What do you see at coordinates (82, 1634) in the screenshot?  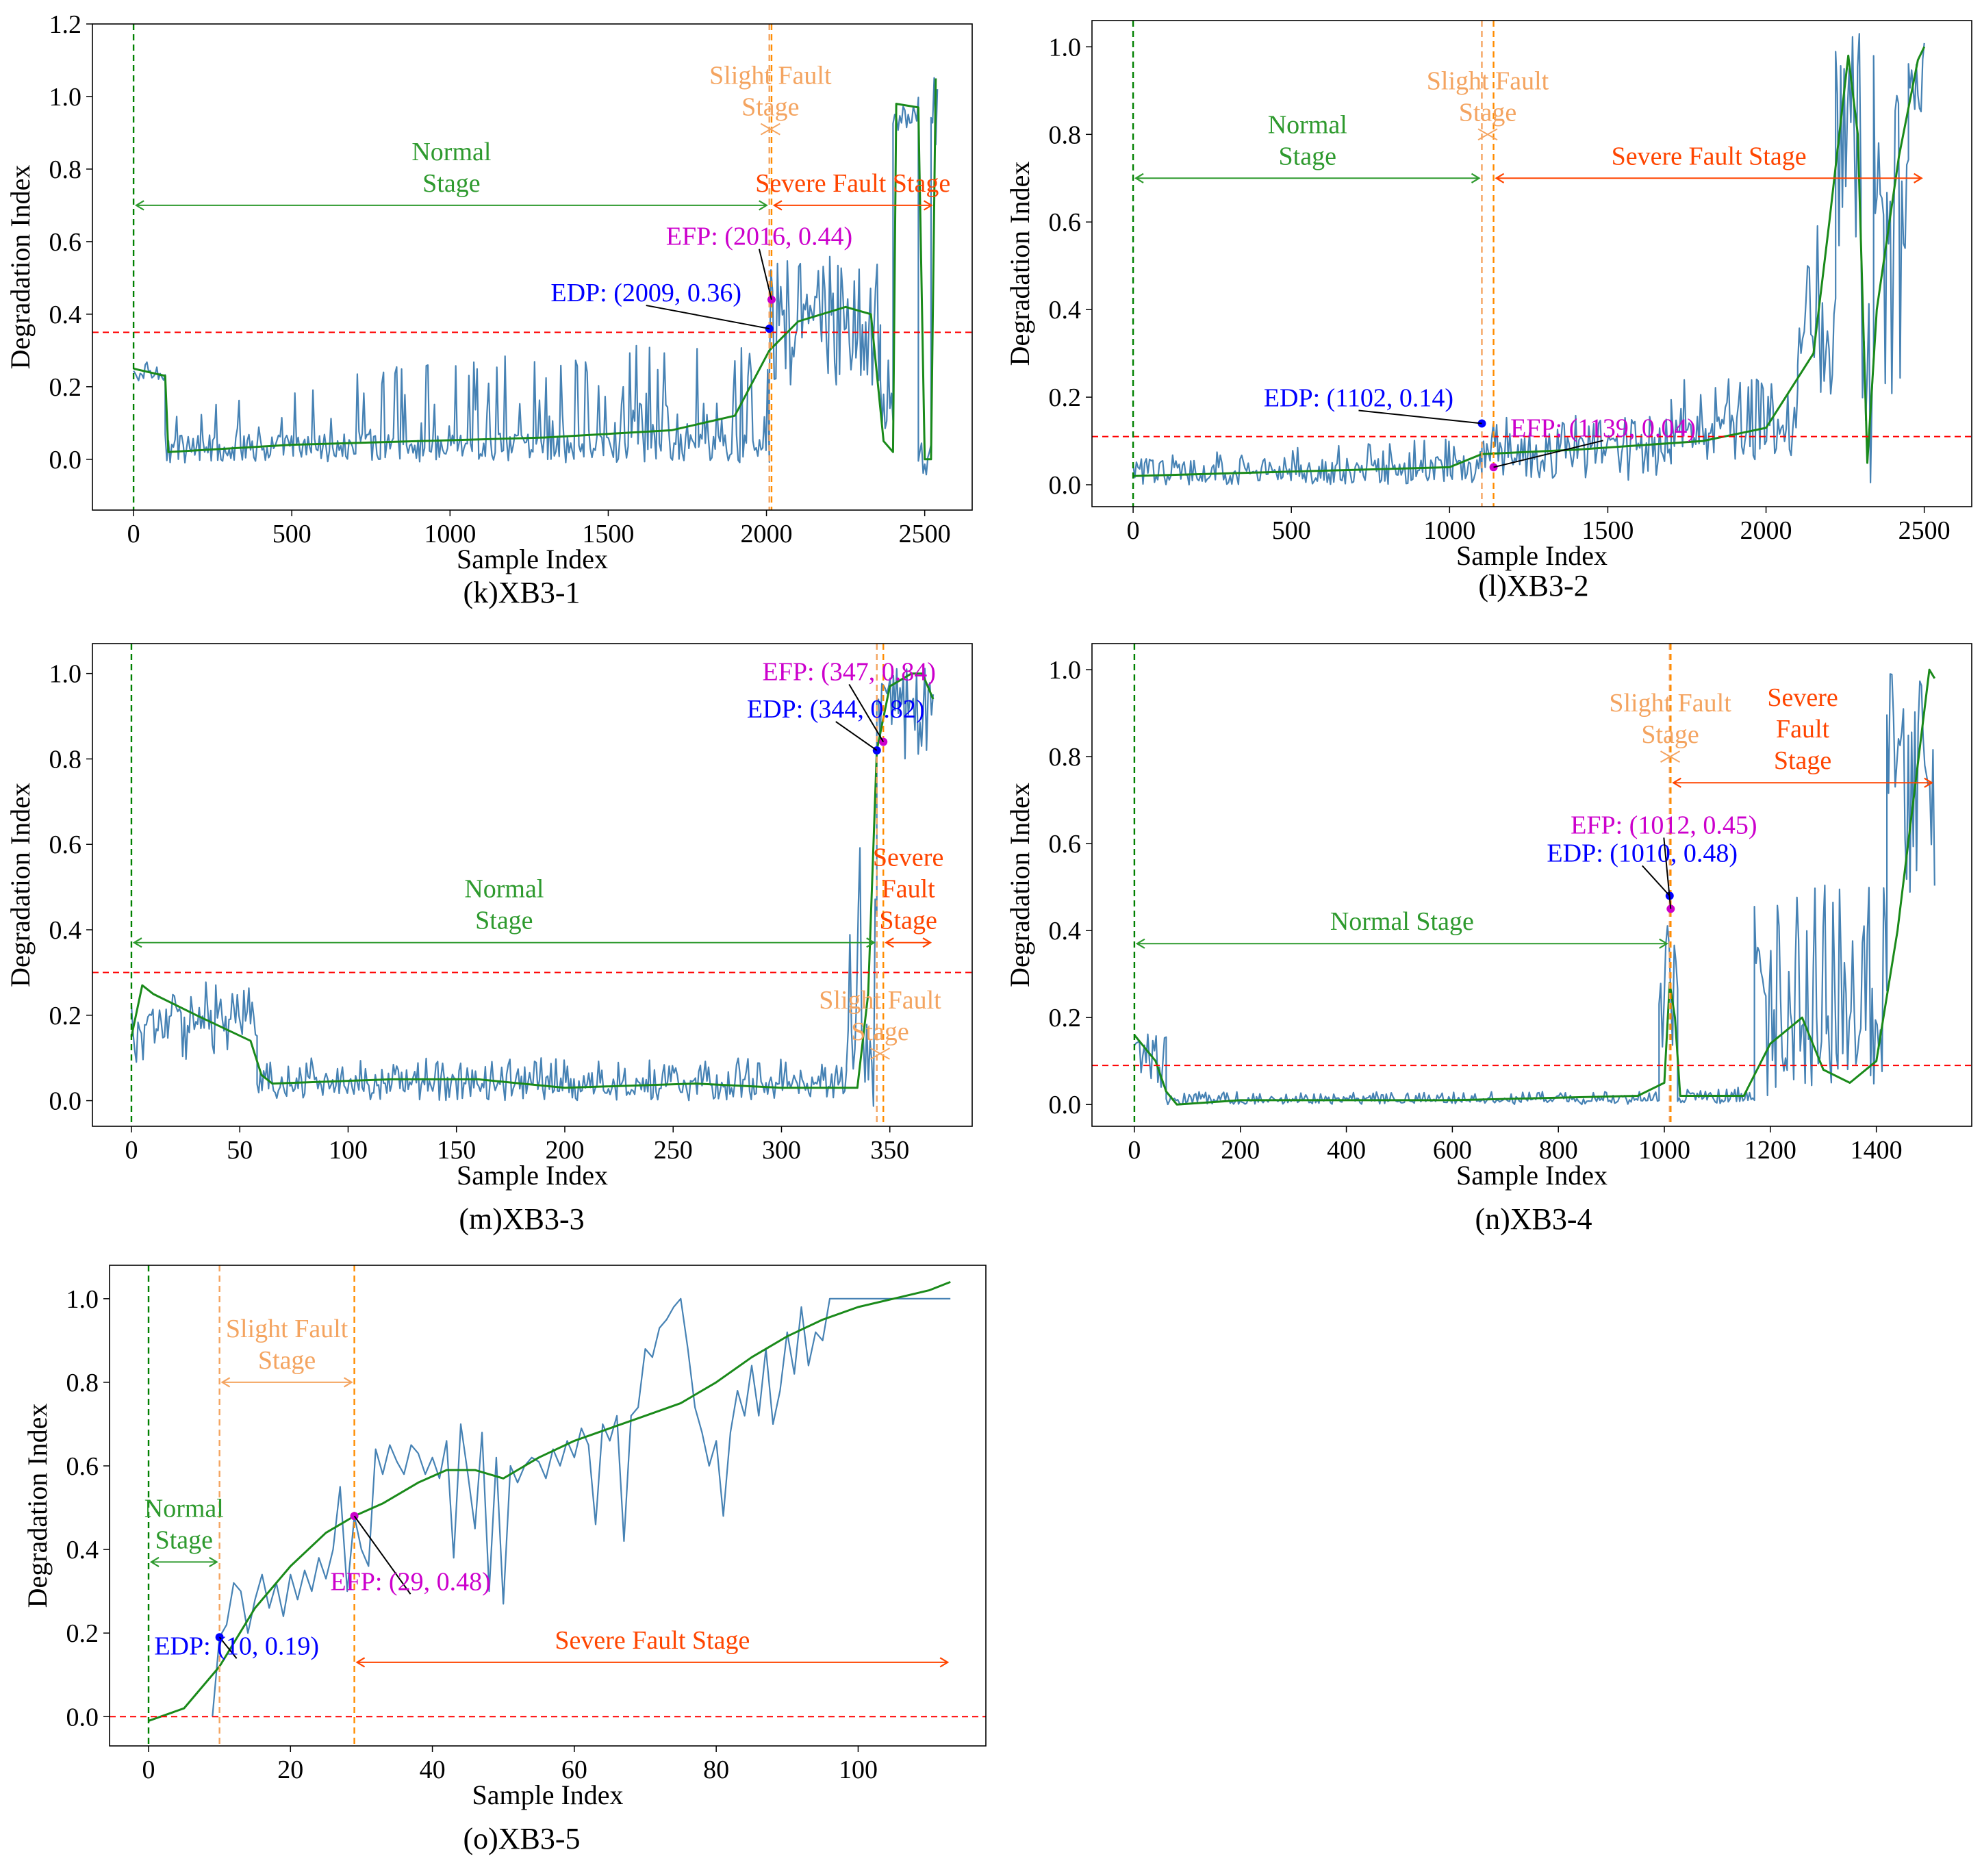 I see `y-tick-label: 0.2` at bounding box center [82, 1634].